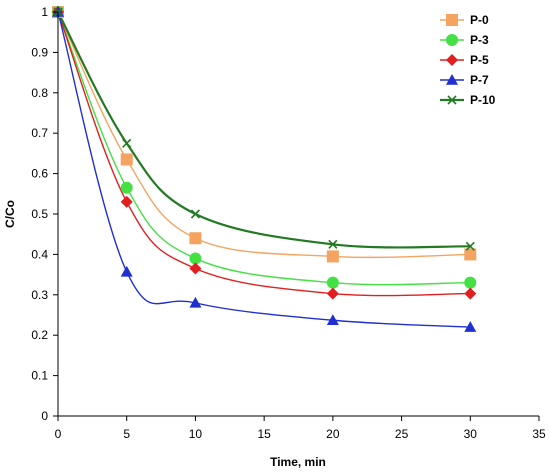  I want to click on y-tick-label: 0.6, so click(39, 174).